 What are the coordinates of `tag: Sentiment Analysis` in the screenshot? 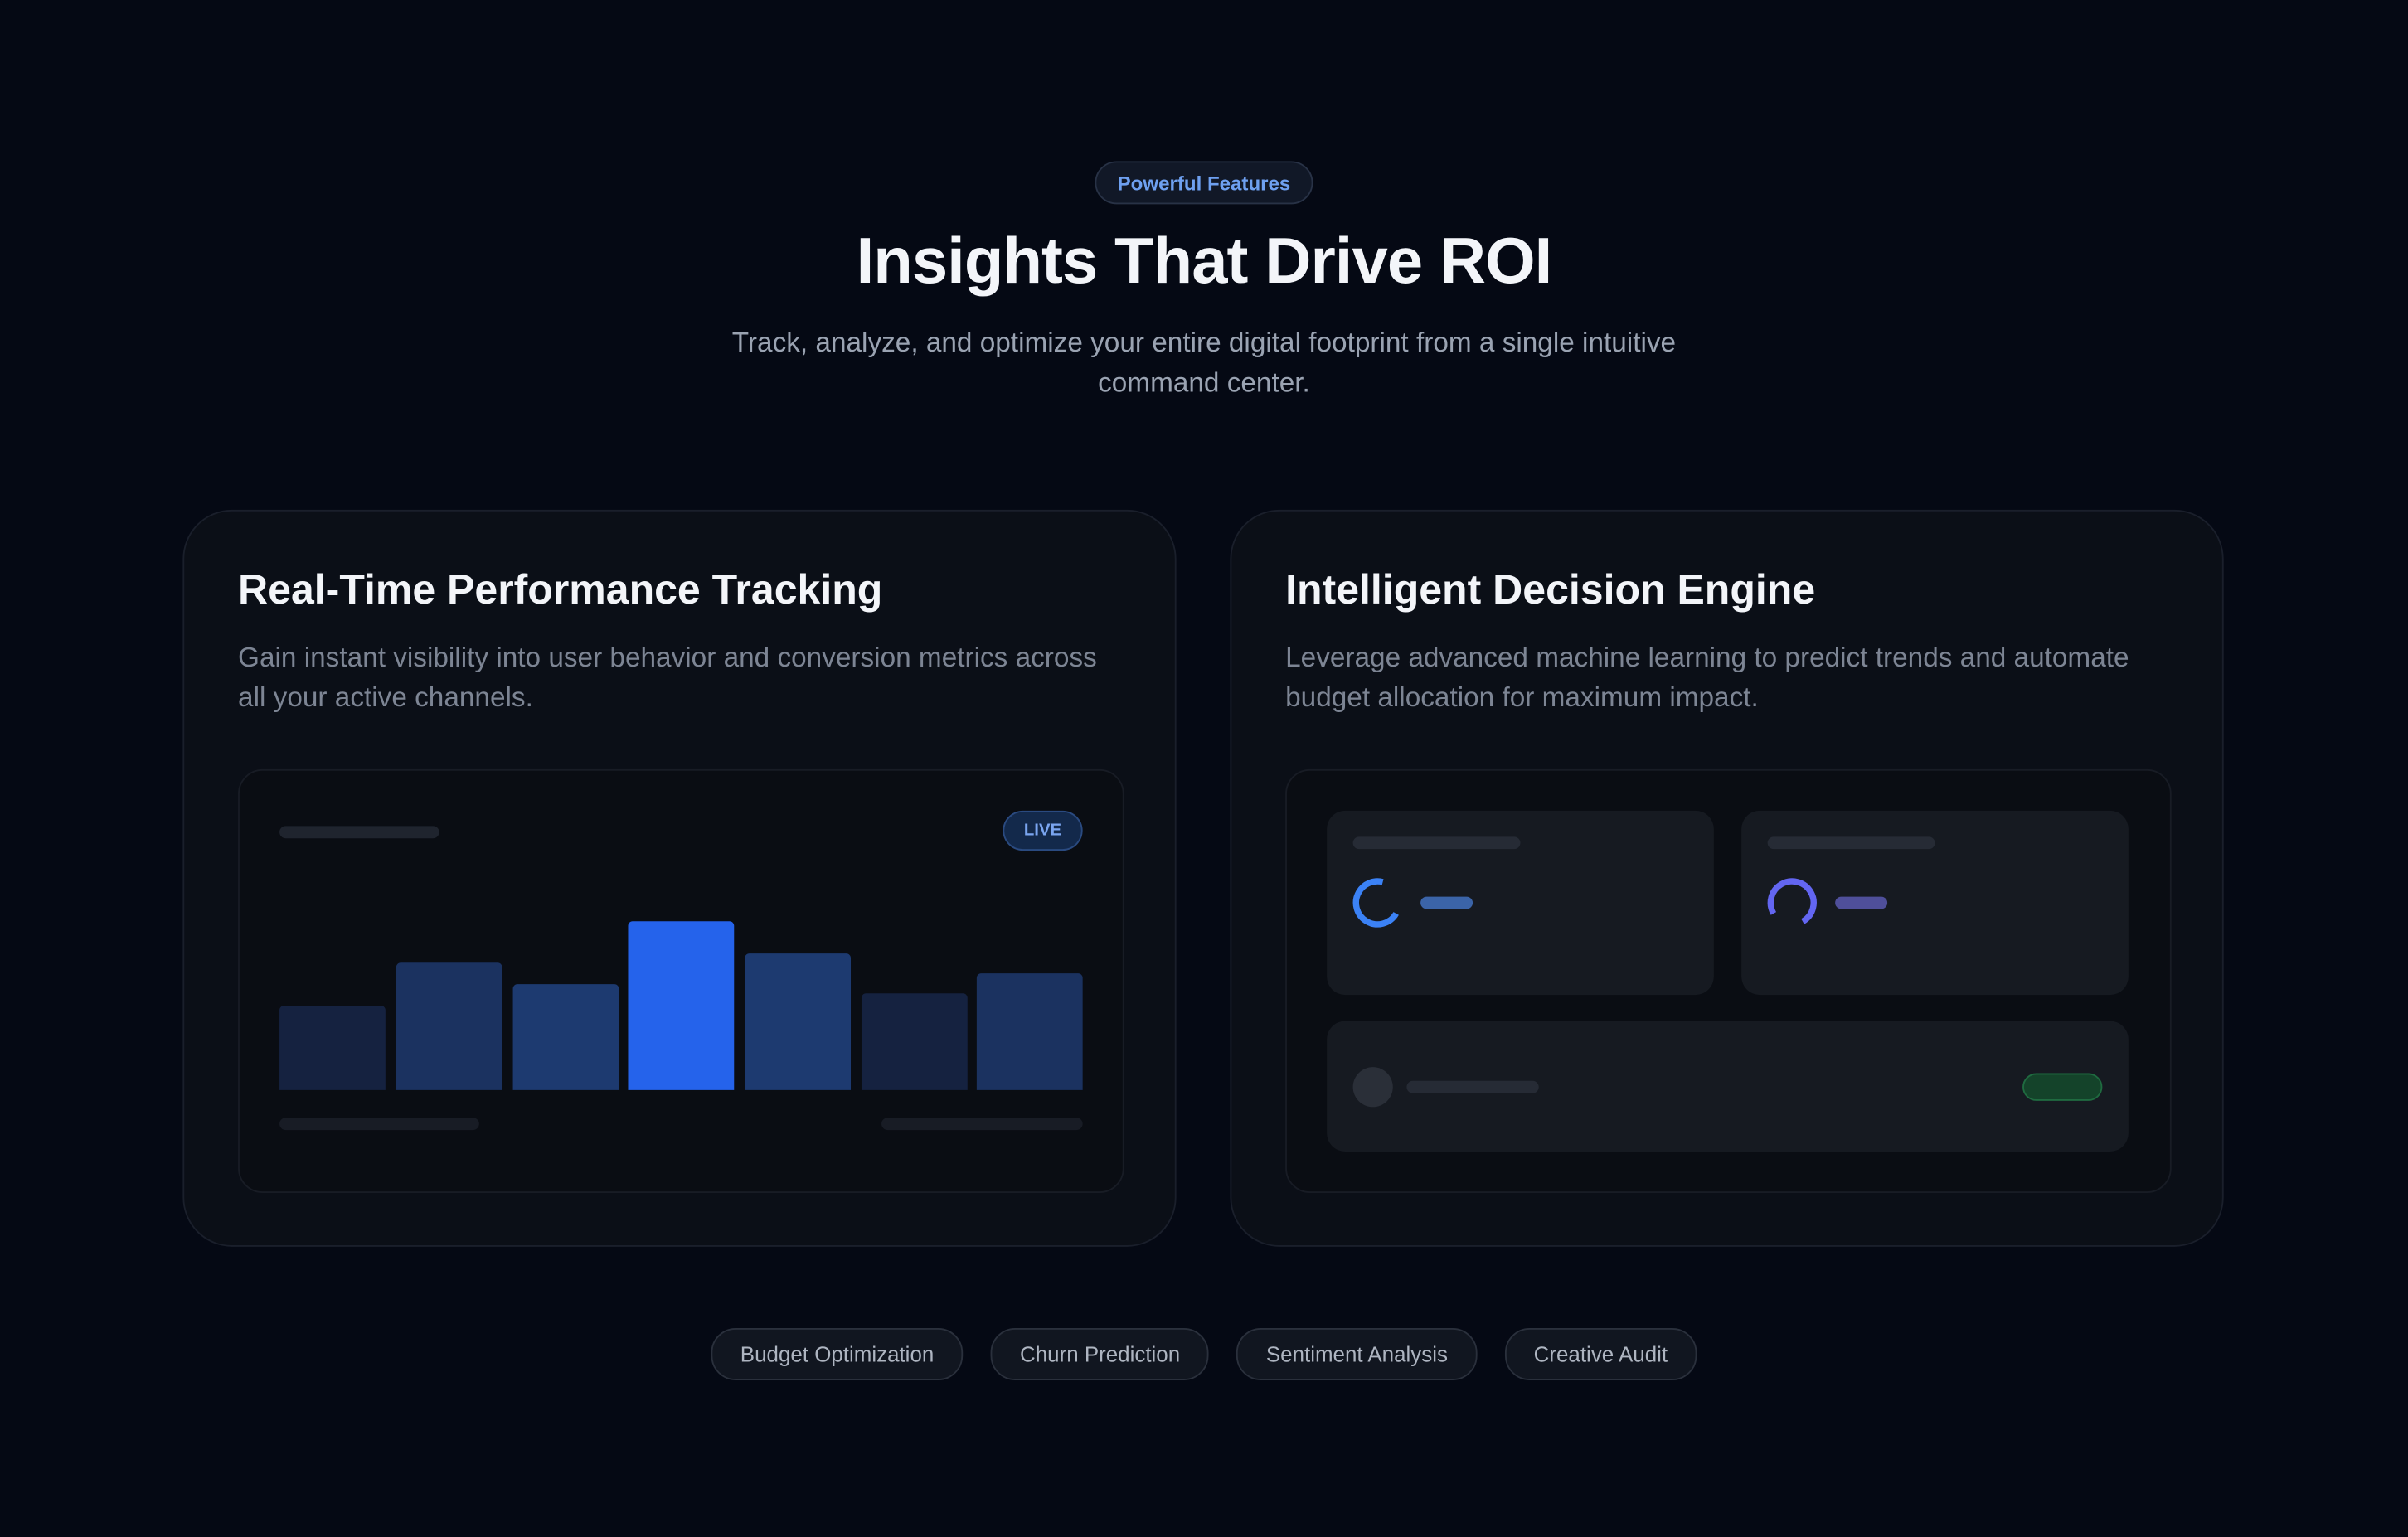 It's located at (1357, 1353).